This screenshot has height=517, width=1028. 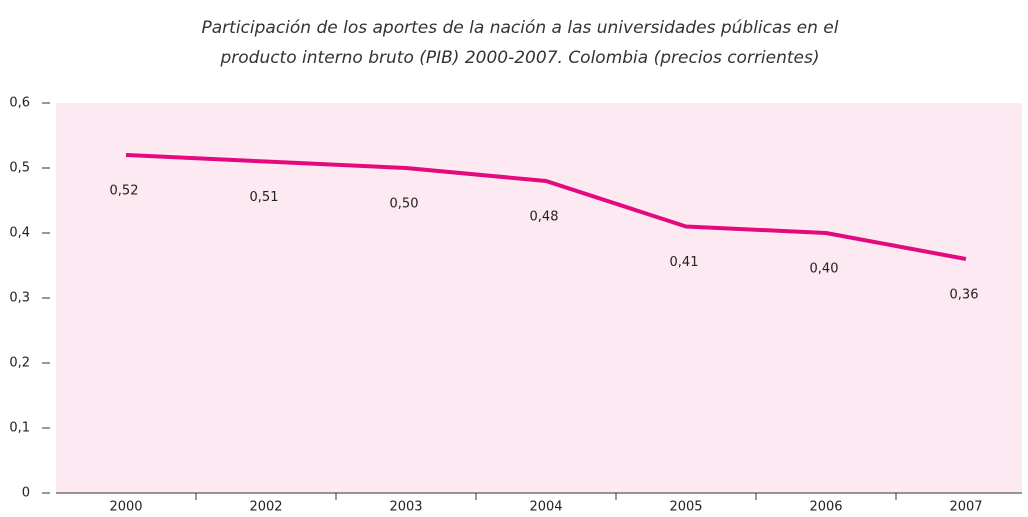 I want to click on y-tick-label: 0,6, so click(x=19, y=103).